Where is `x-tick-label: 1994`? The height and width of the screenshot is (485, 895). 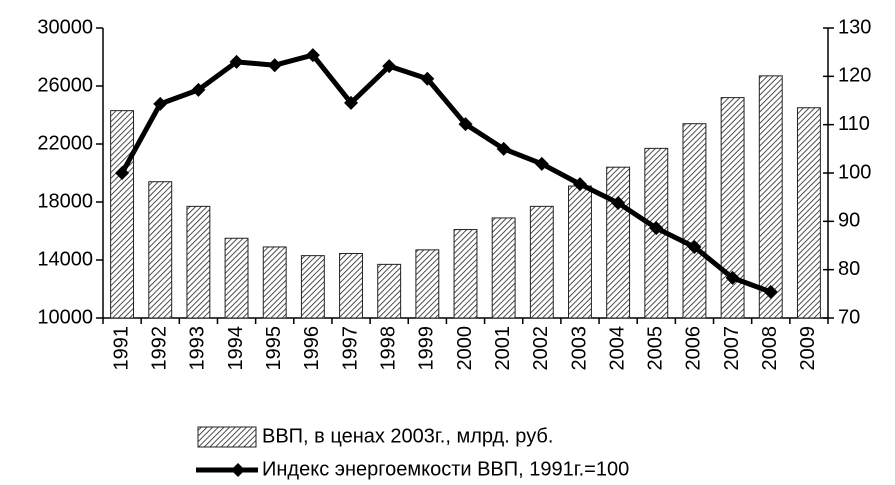
x-tick-label: 1994 is located at coordinates (236, 348).